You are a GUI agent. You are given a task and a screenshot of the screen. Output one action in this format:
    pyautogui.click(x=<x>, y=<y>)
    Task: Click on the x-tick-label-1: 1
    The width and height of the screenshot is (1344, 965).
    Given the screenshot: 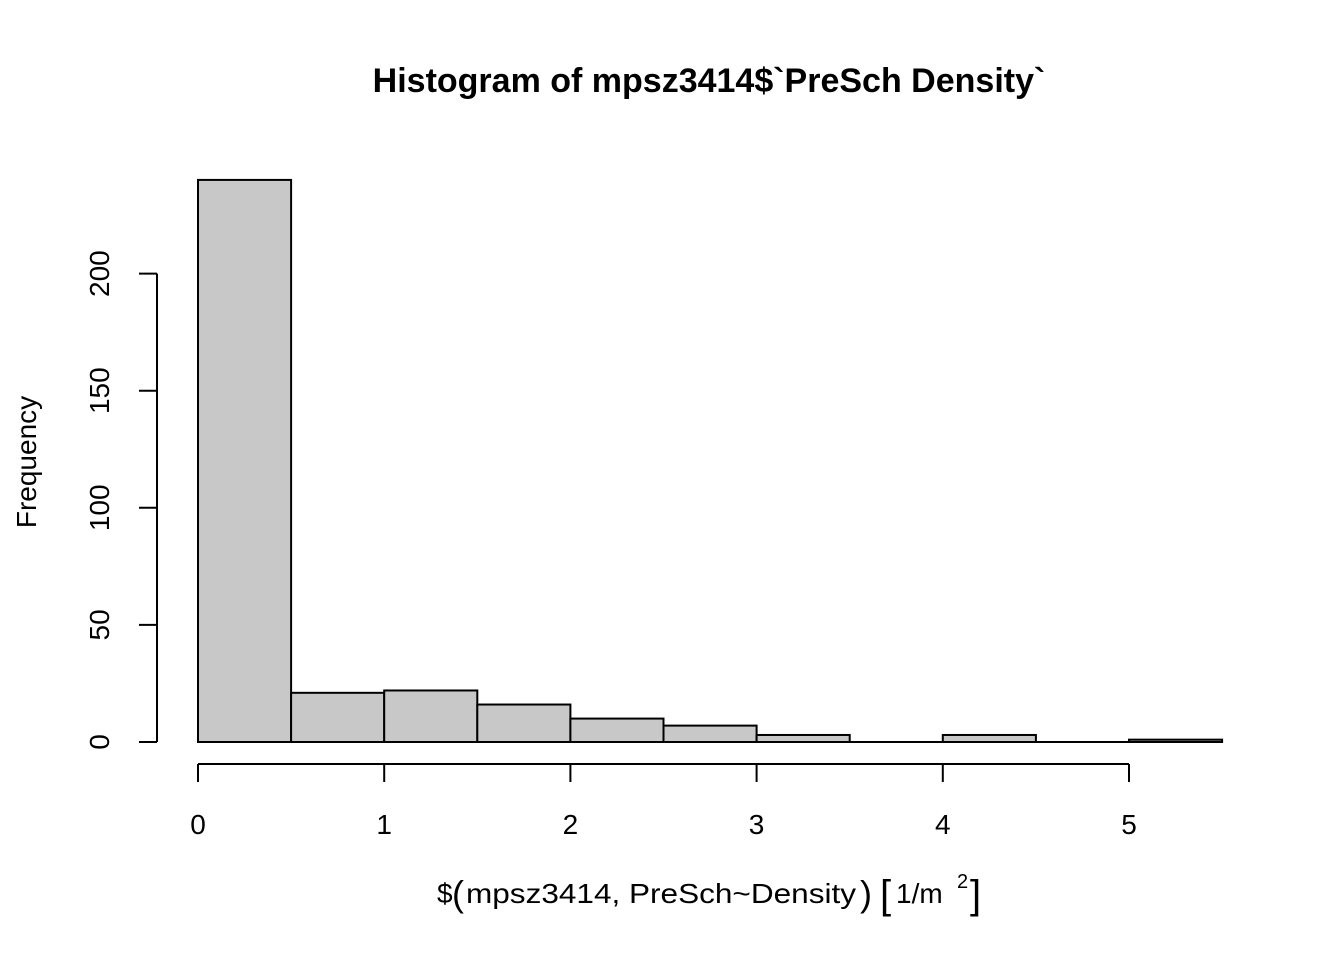 What is the action you would take?
    pyautogui.click(x=384, y=824)
    